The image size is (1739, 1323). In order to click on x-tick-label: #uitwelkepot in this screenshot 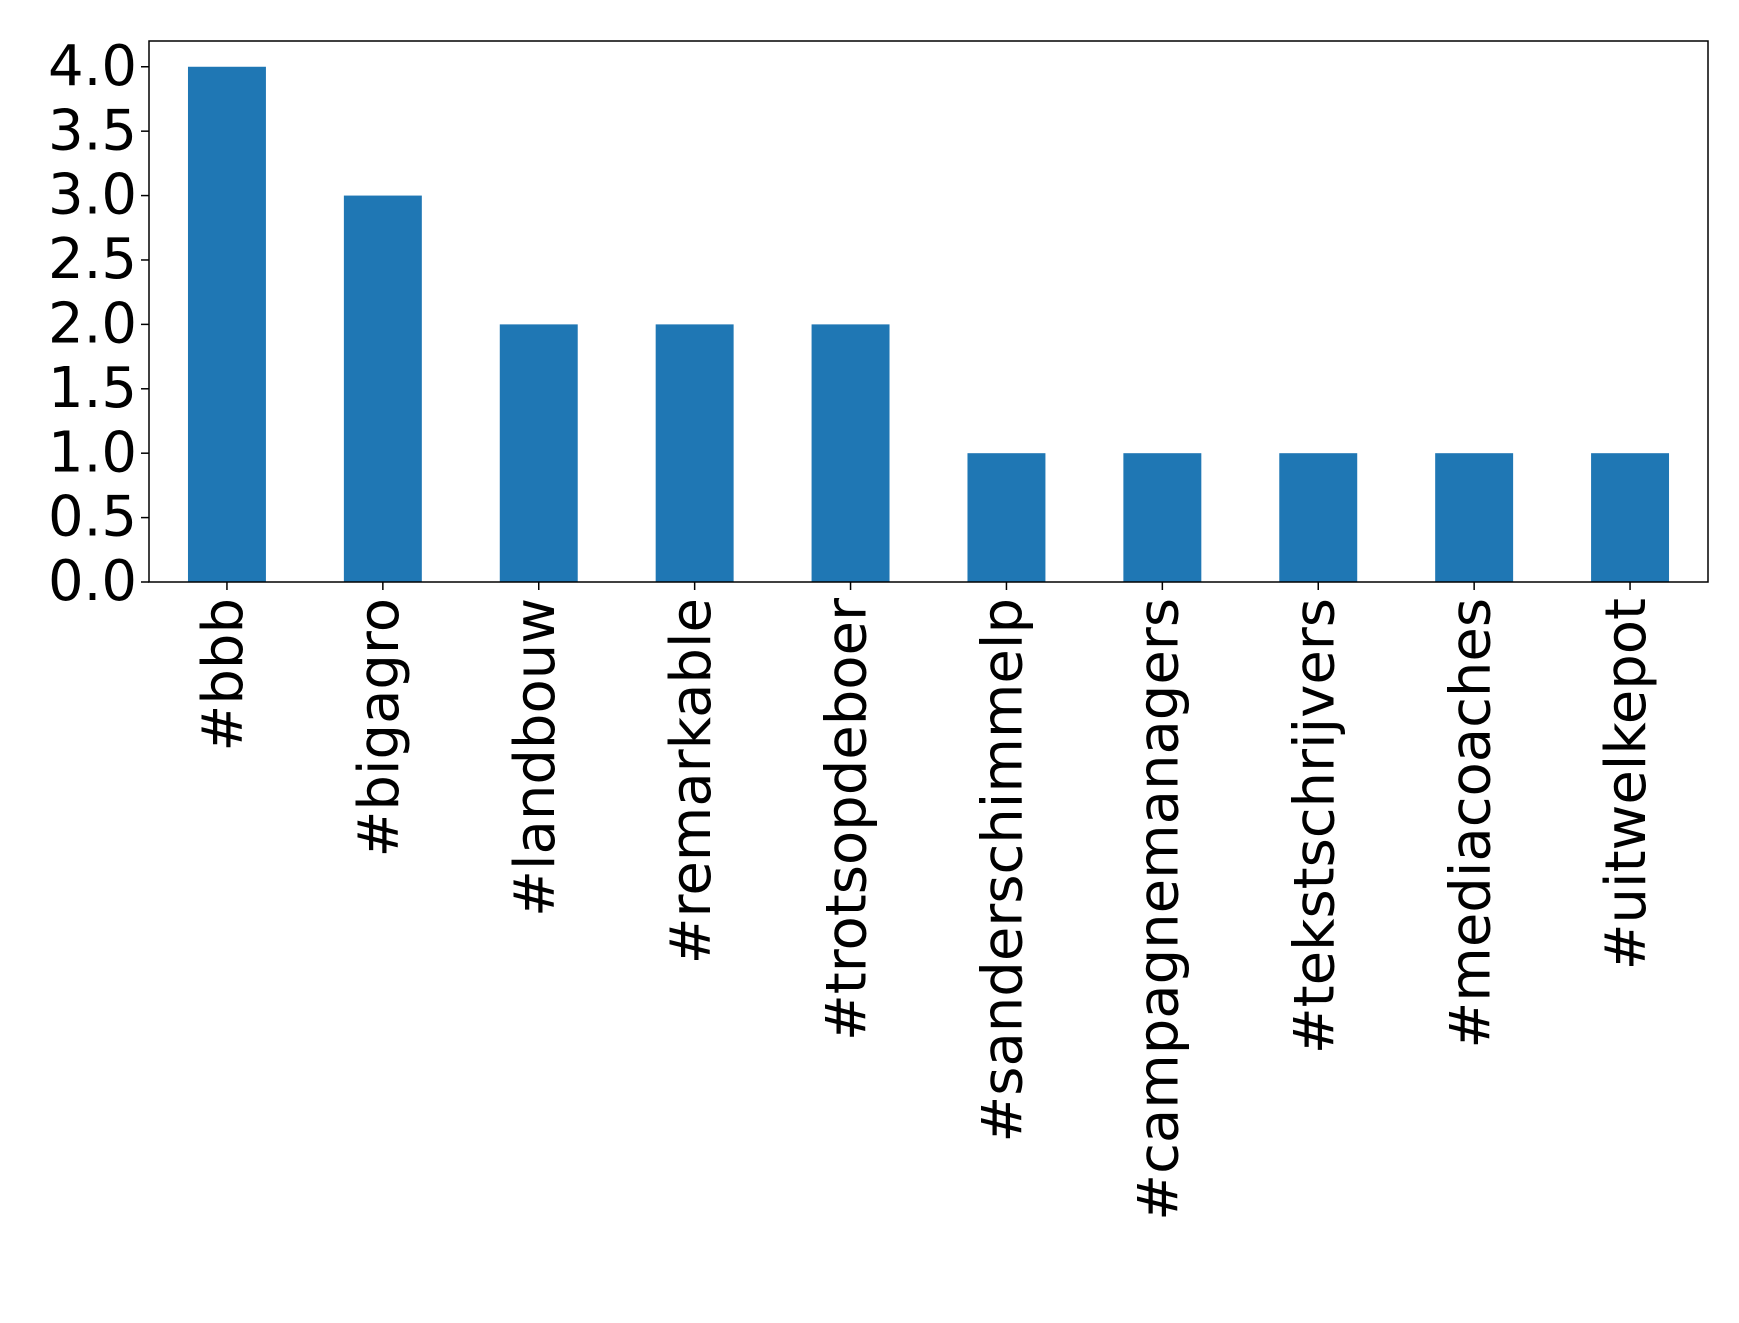, I will do `click(1626, 784)`.